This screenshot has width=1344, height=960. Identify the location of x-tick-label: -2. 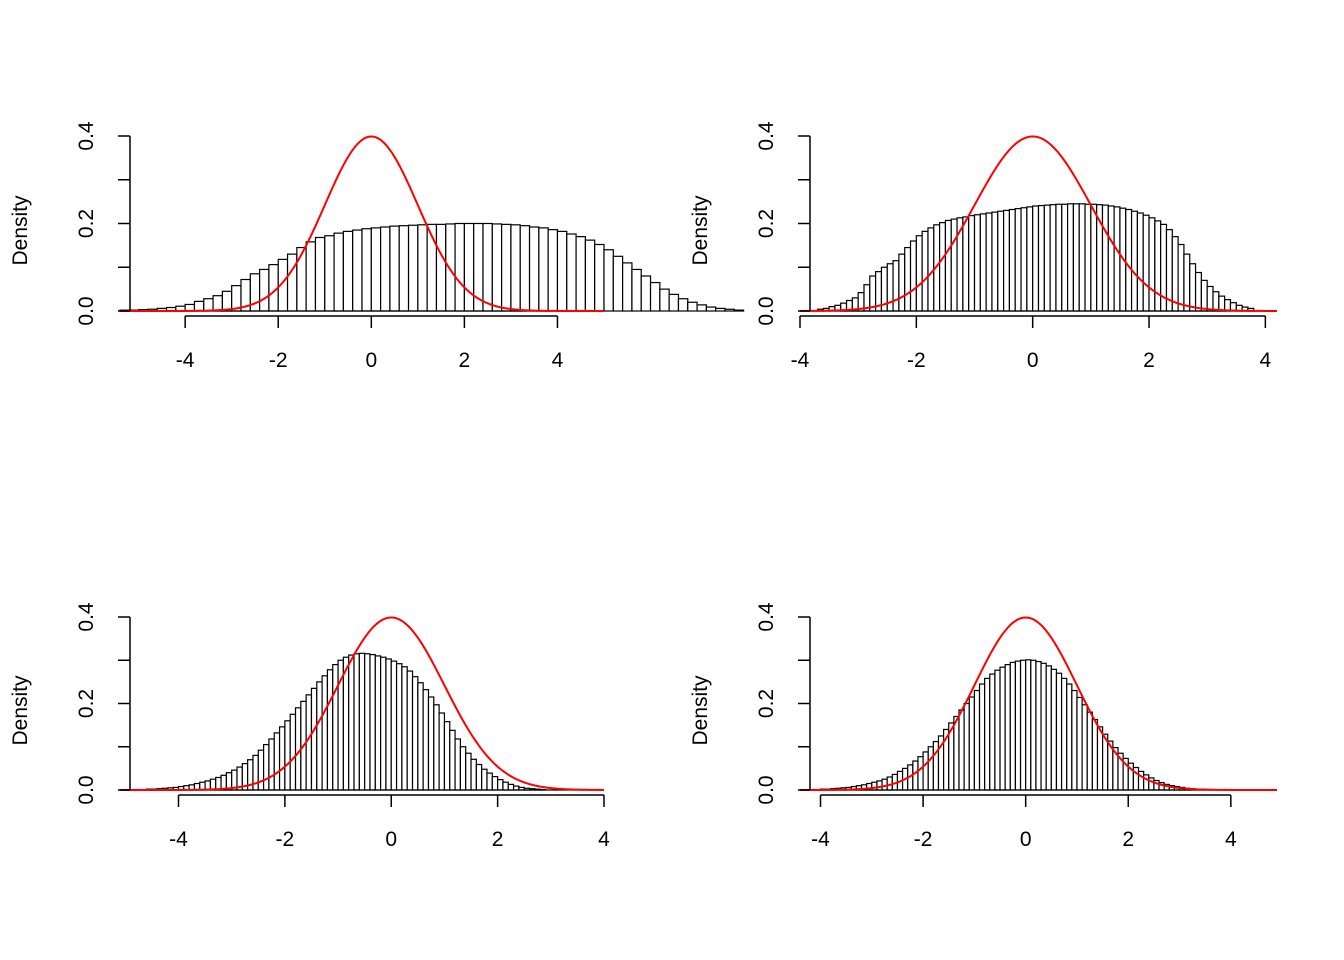
(916, 360).